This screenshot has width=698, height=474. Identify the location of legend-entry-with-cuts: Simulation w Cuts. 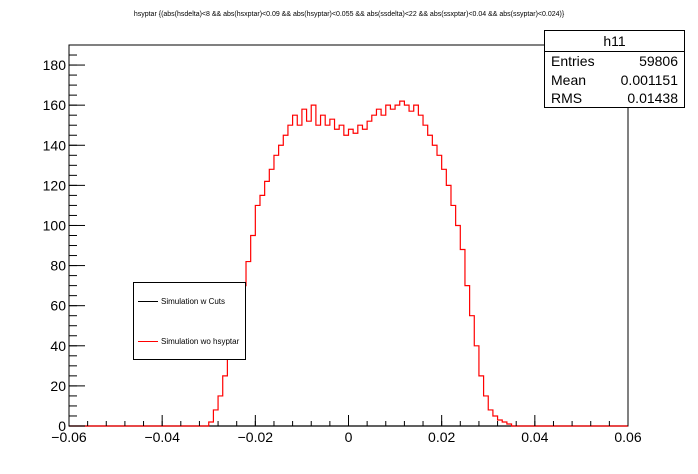
(181, 301).